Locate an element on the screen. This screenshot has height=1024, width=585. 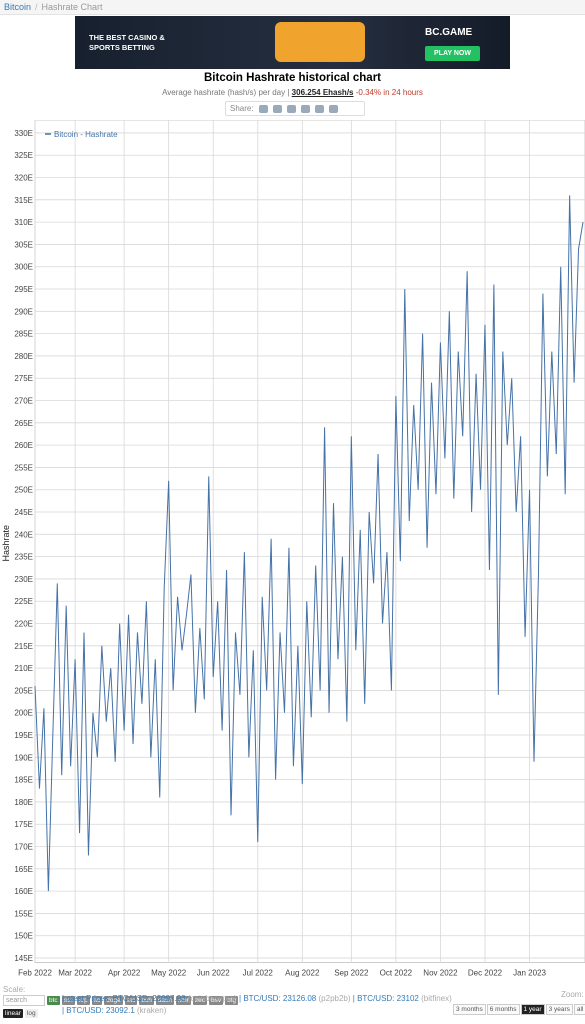
search-box: search is located at coordinates (24, 1000).